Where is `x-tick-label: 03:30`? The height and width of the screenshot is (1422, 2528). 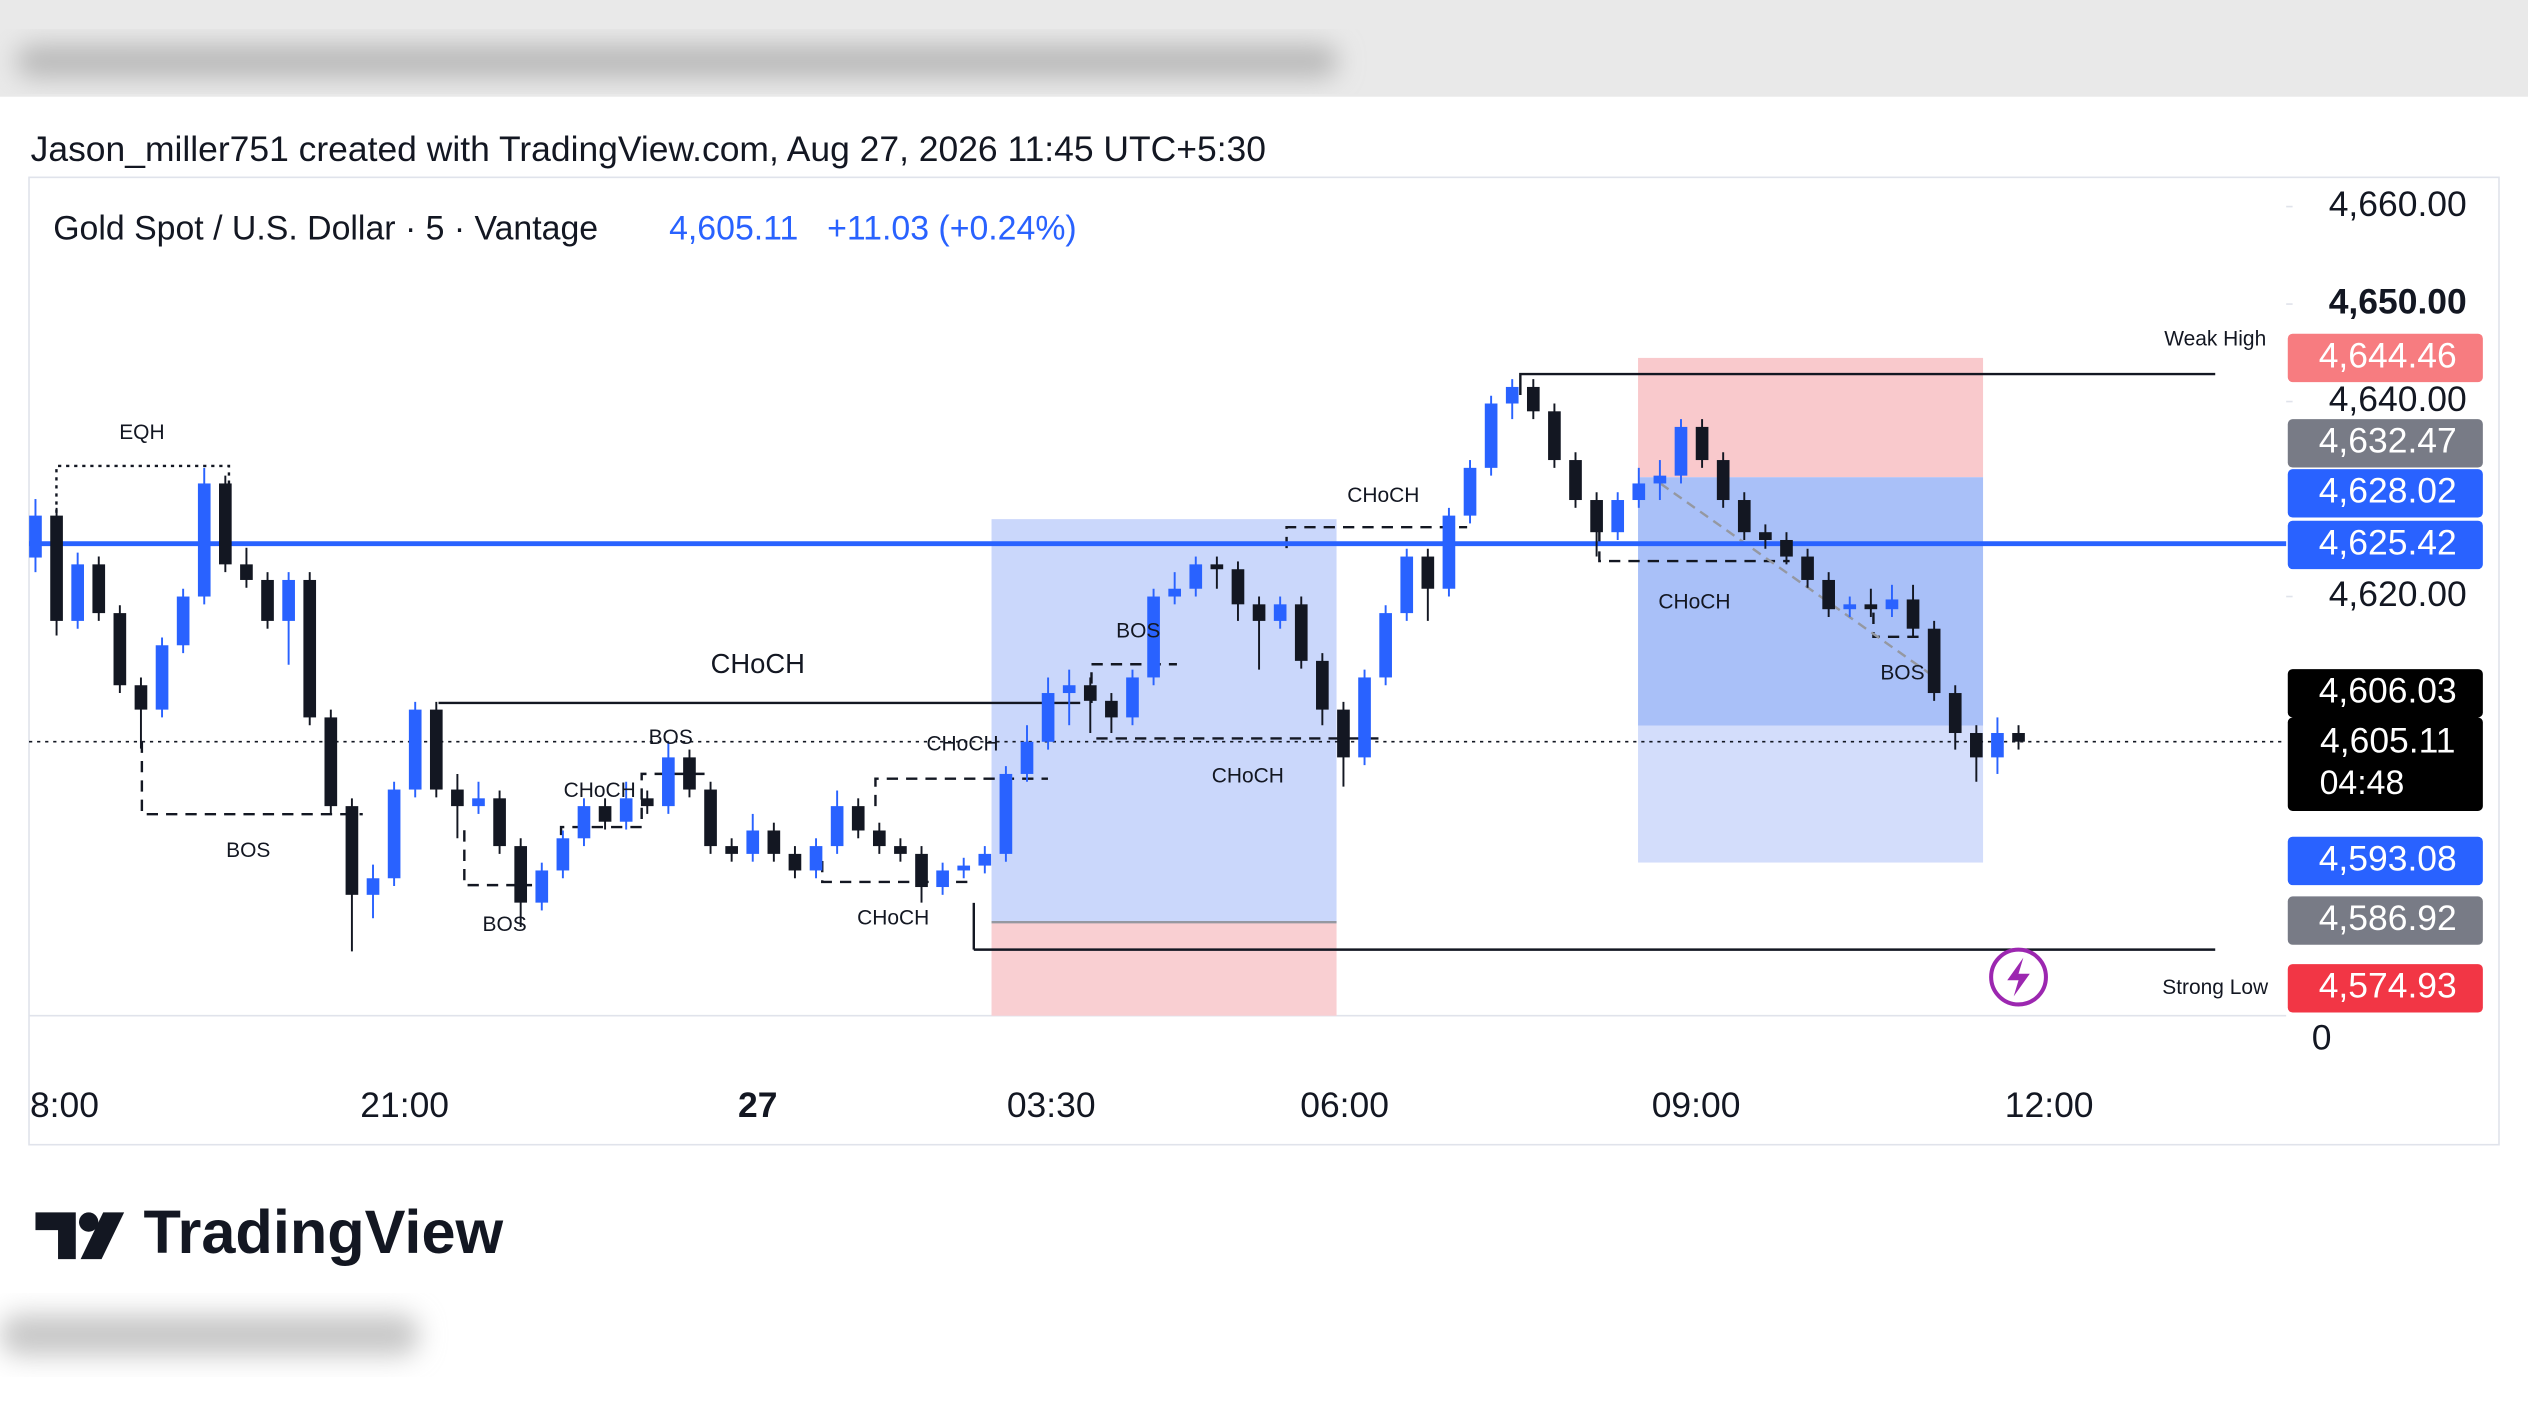
x-tick-label: 03:30 is located at coordinates (1051, 1105).